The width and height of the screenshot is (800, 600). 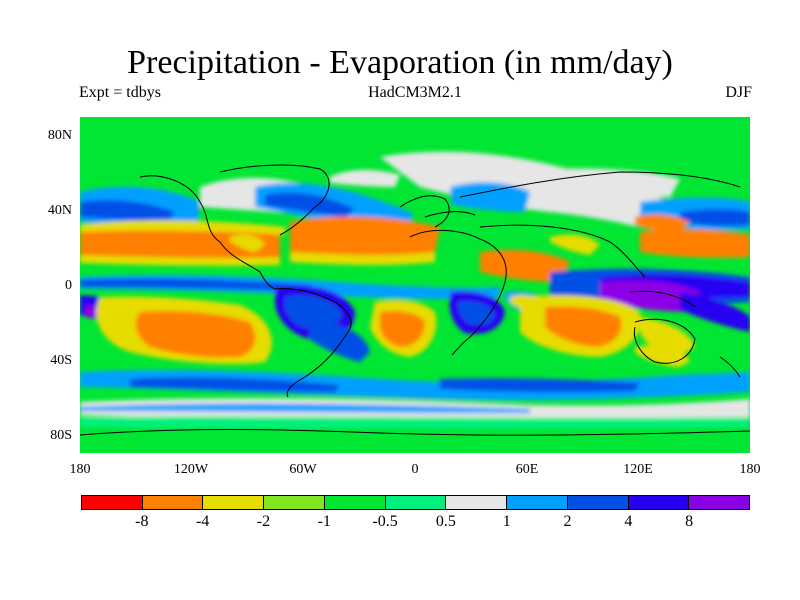 What do you see at coordinates (415, 469) in the screenshot?
I see `lon-tick-0: 0` at bounding box center [415, 469].